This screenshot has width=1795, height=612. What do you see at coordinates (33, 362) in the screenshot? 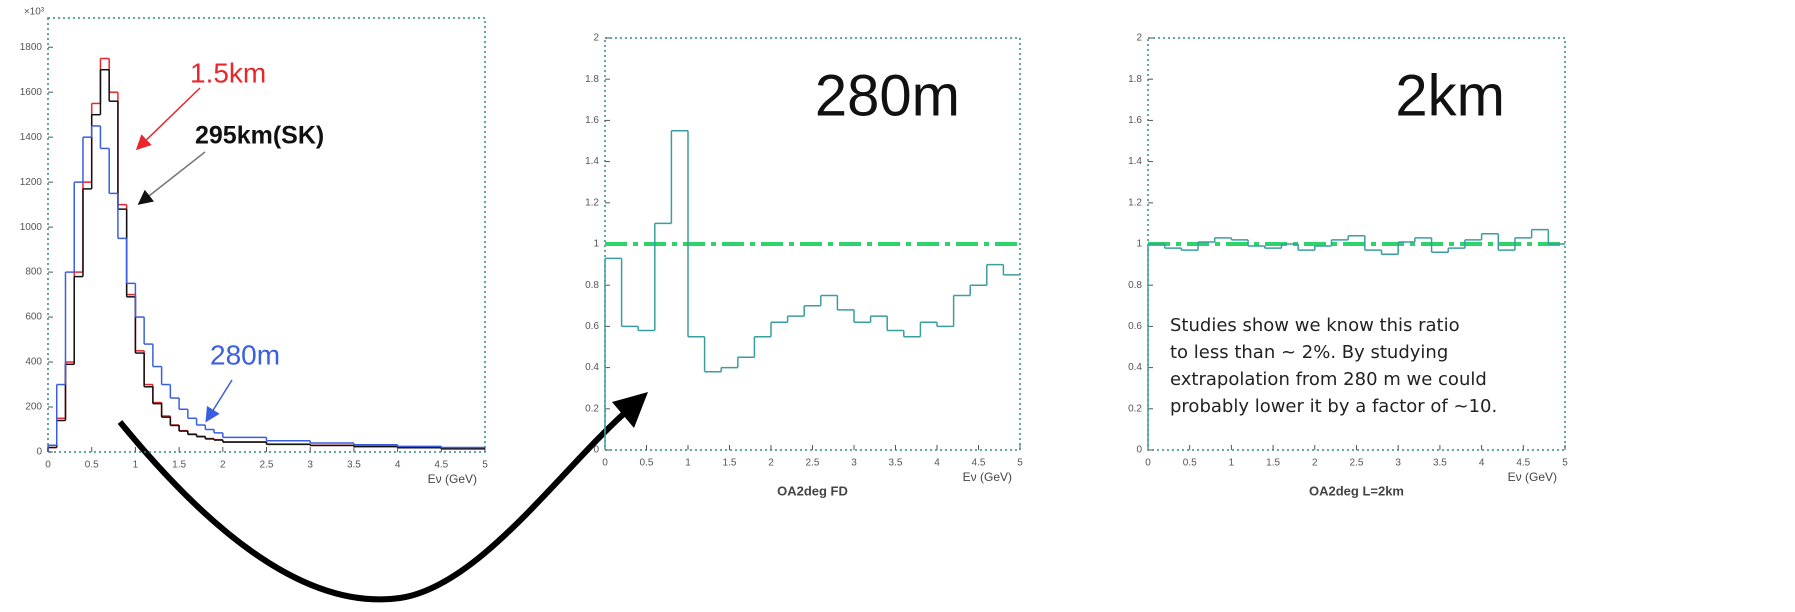
I see `y-tick-label: 400` at bounding box center [33, 362].